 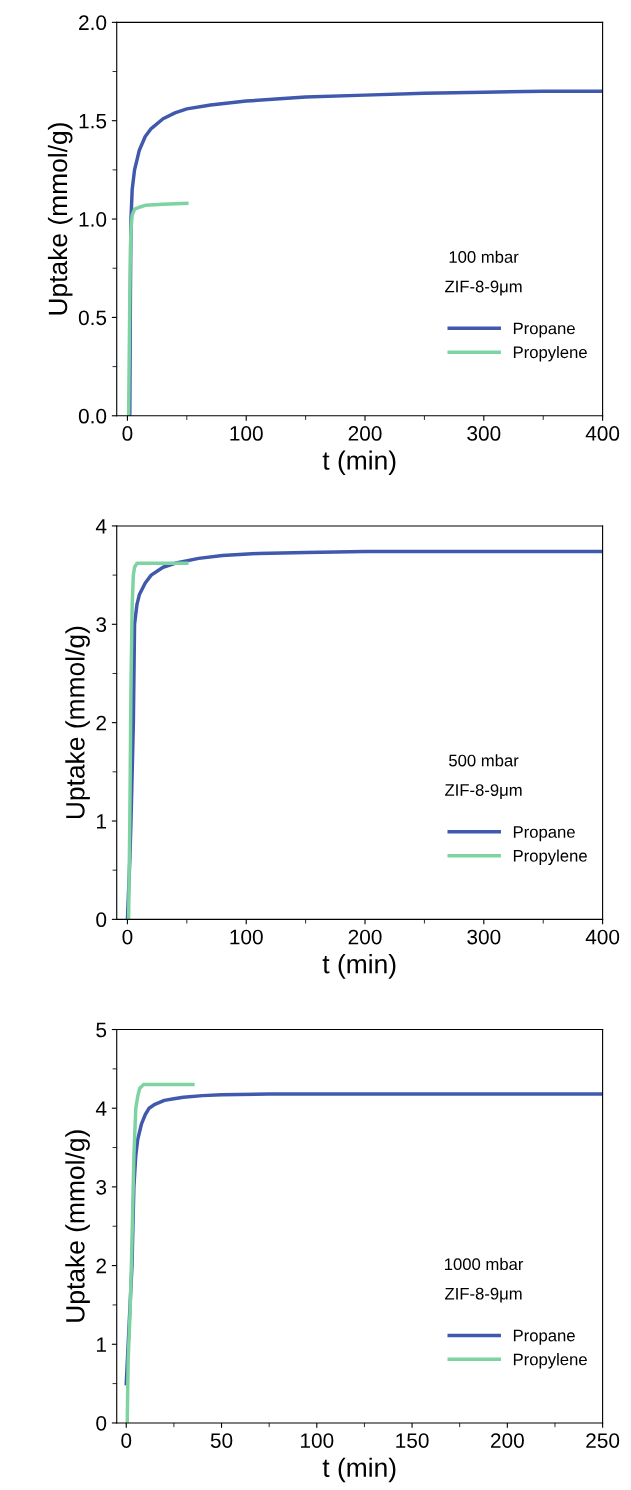 I want to click on y-tick-label: 2.0, so click(x=93, y=23).